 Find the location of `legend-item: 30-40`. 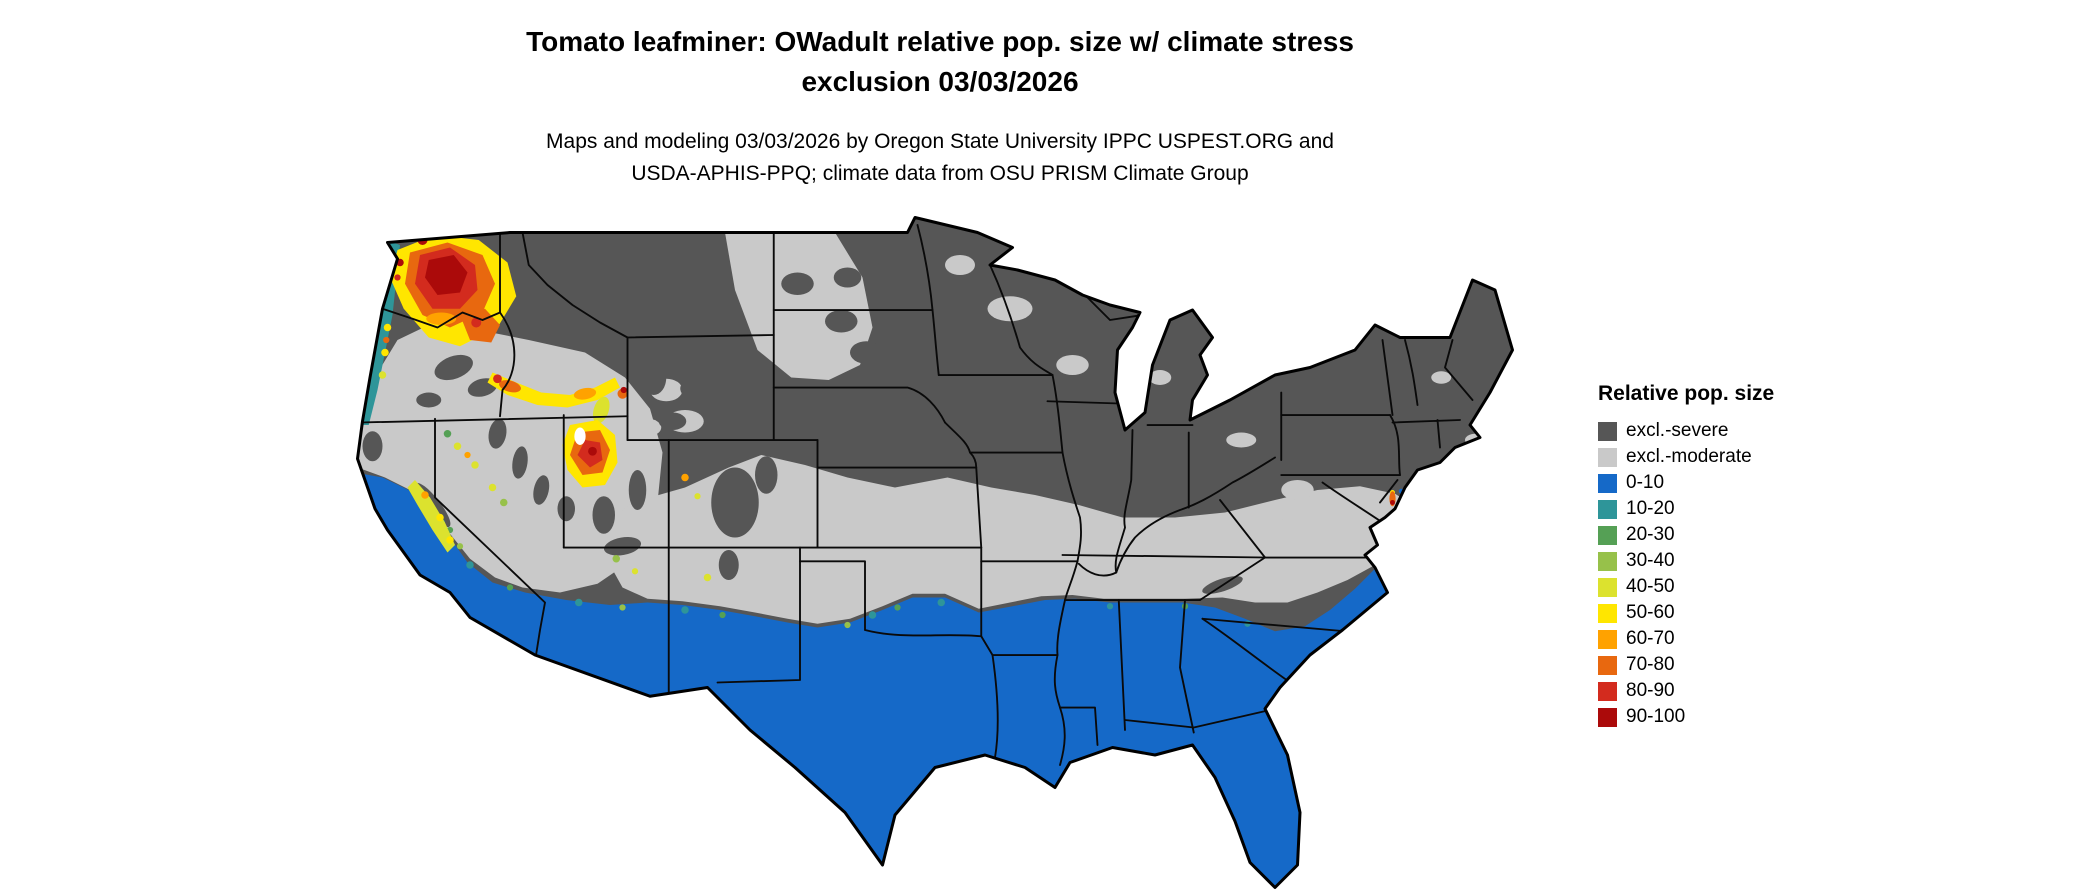

legend-item: 30-40 is located at coordinates (1748, 561).